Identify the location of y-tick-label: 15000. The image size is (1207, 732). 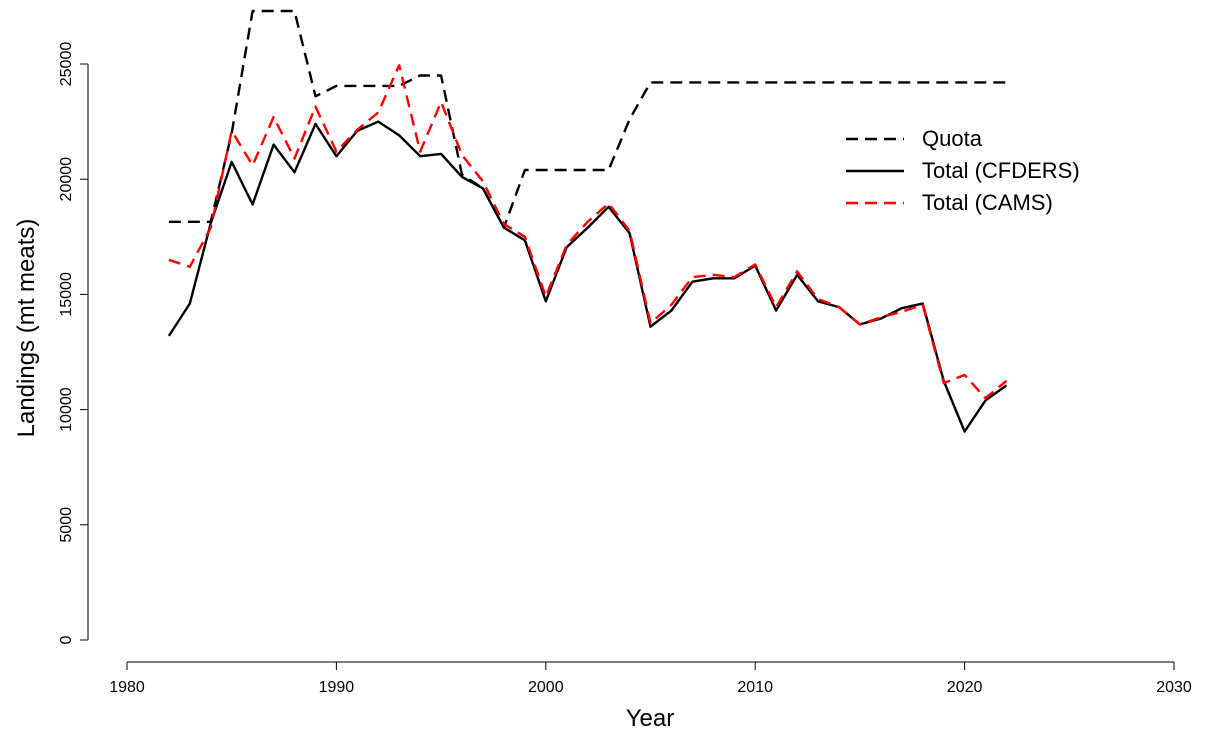
(66, 294).